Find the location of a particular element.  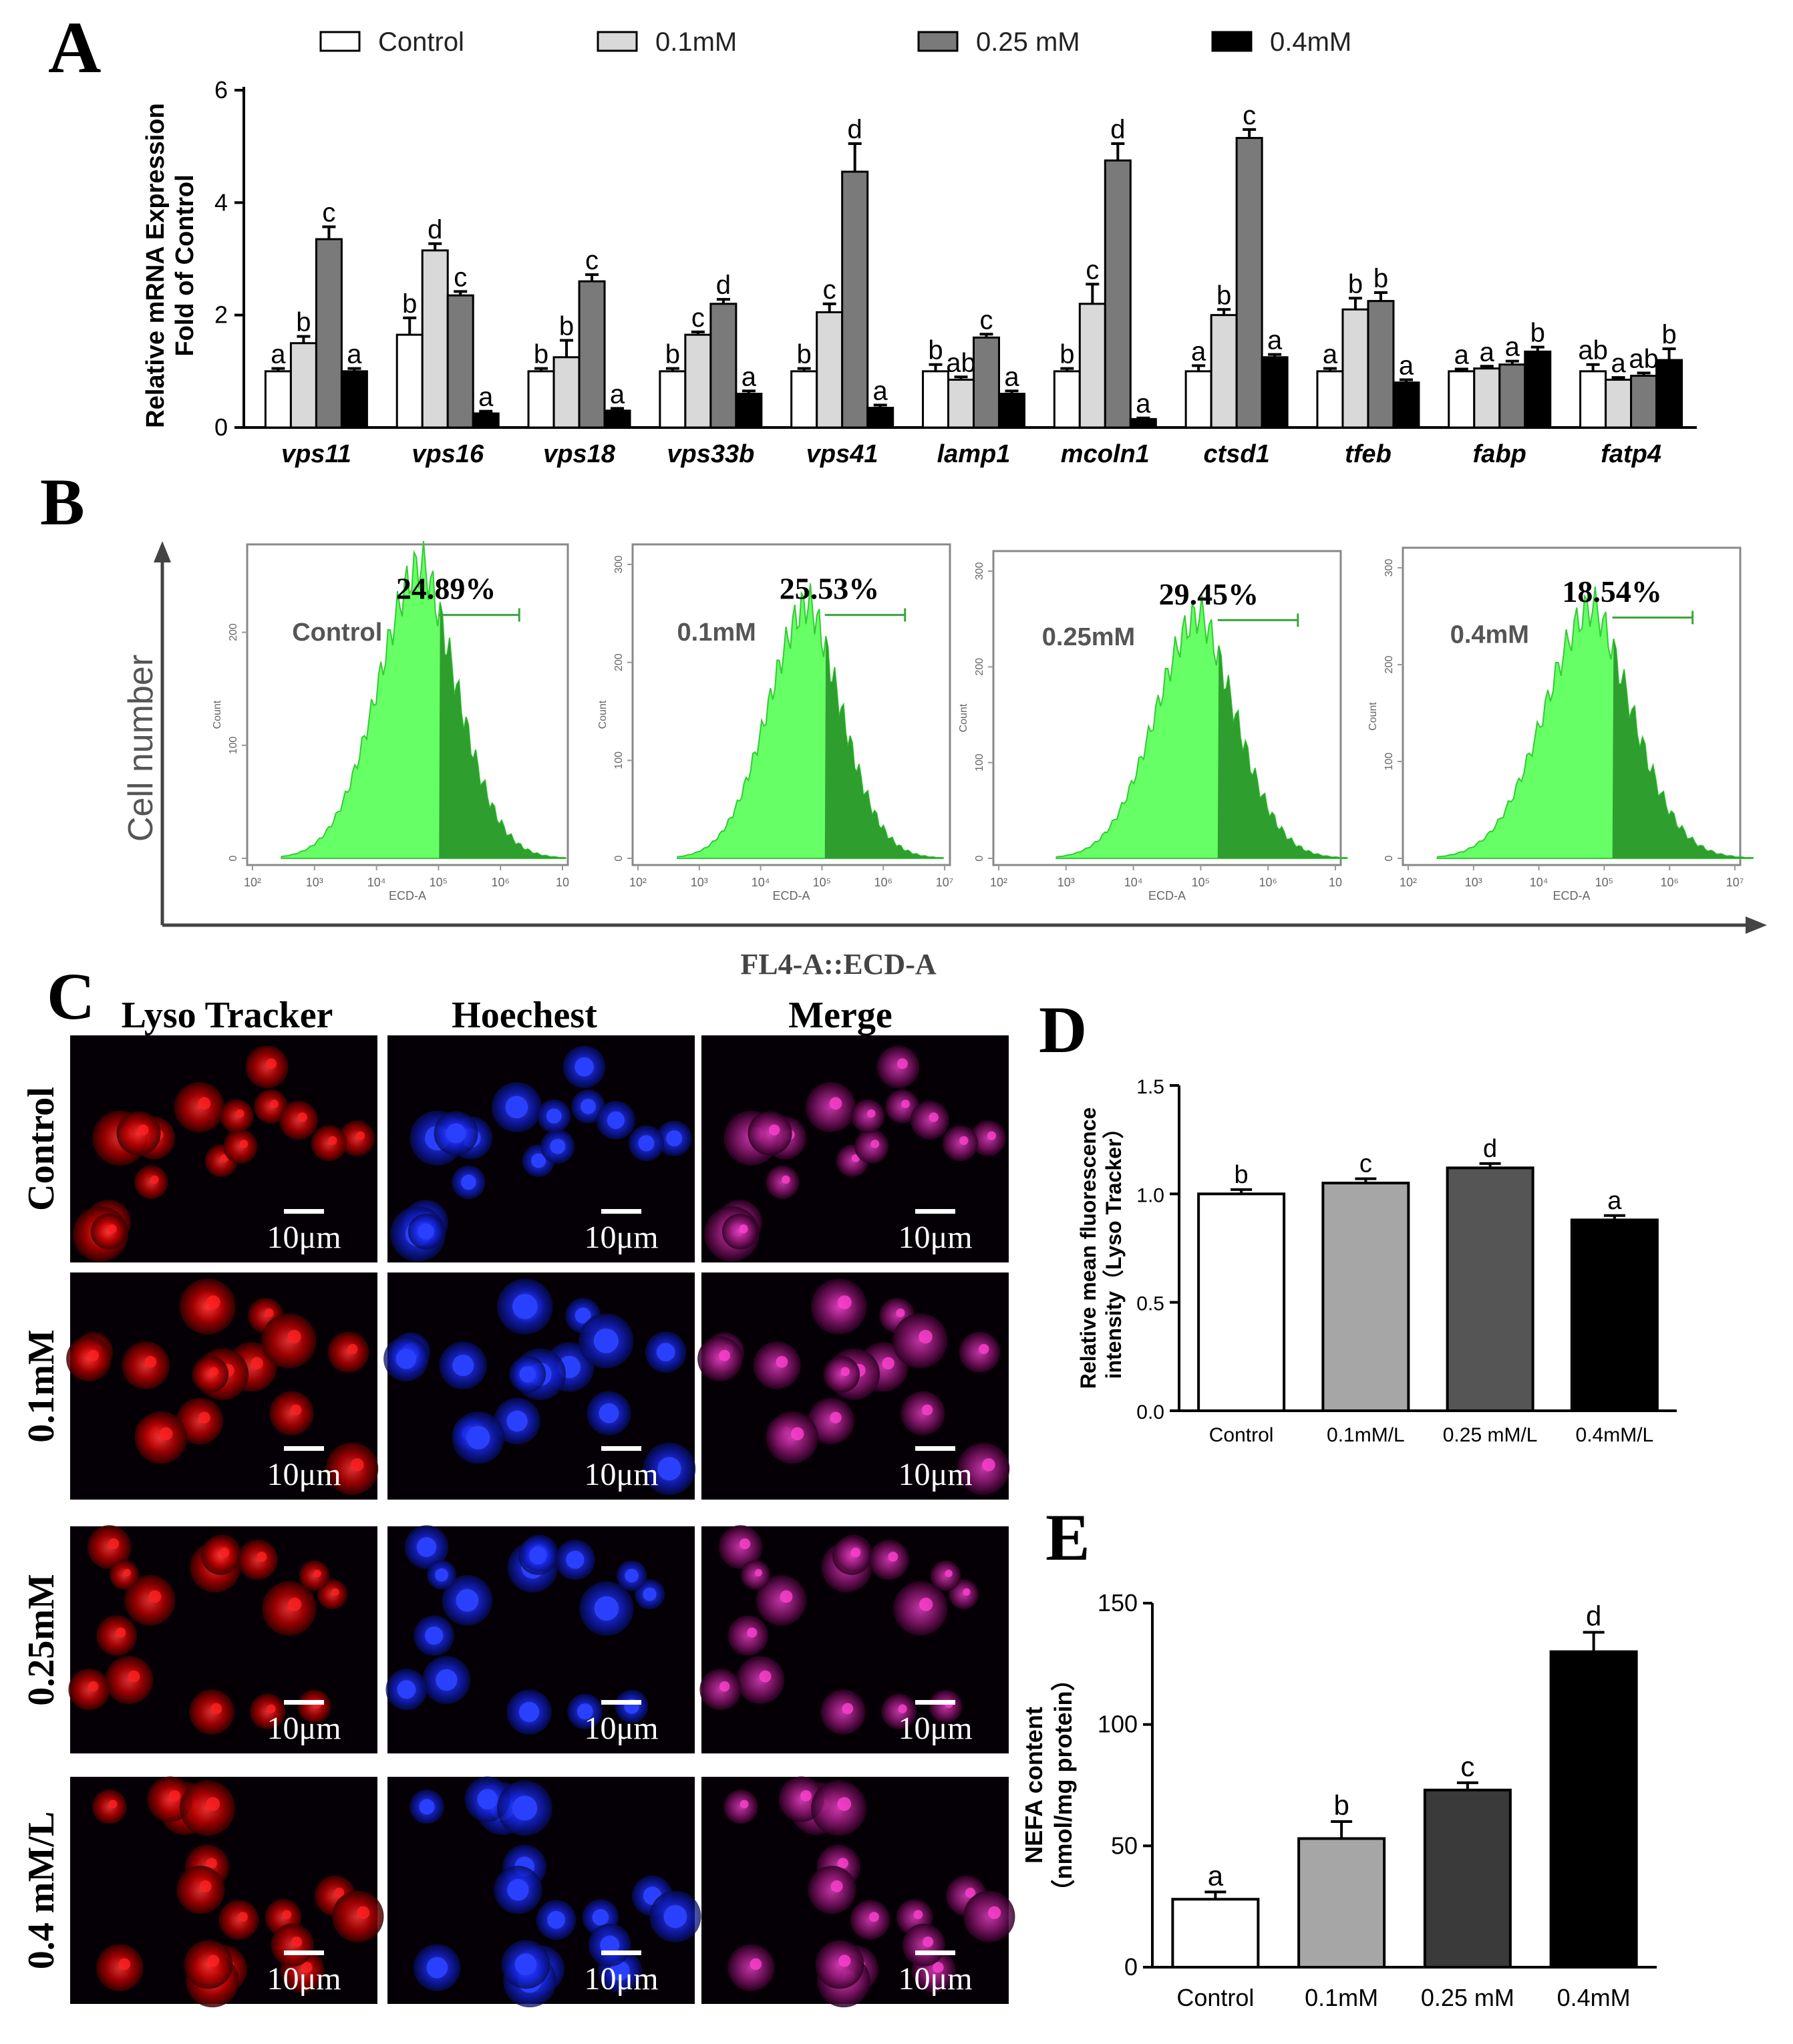

e-category-label: 0.1mM is located at coordinates (1341, 1997).